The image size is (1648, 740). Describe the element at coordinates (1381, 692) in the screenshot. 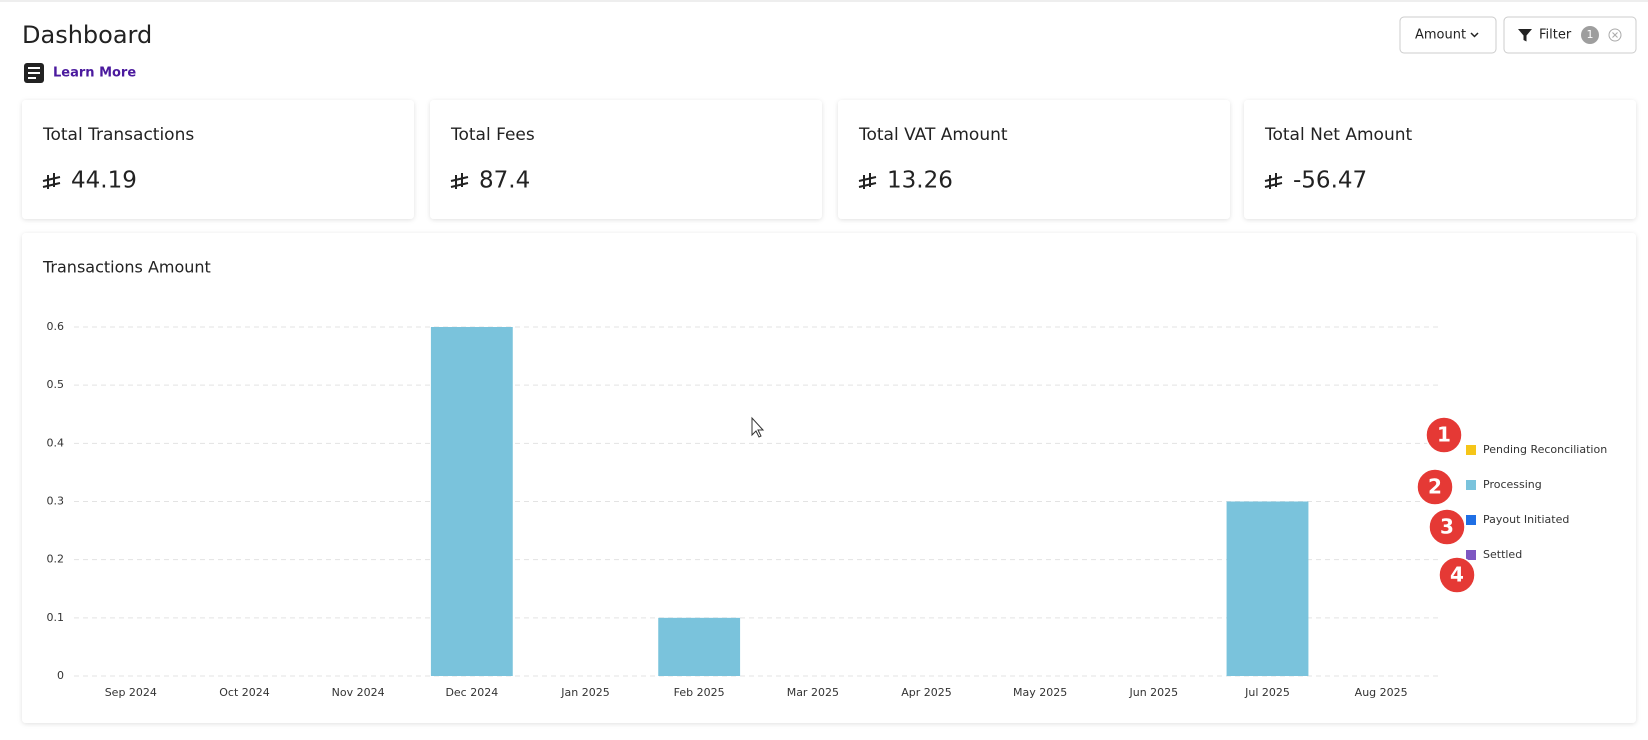

I see `x-tick-label: Aug 2025` at that location.